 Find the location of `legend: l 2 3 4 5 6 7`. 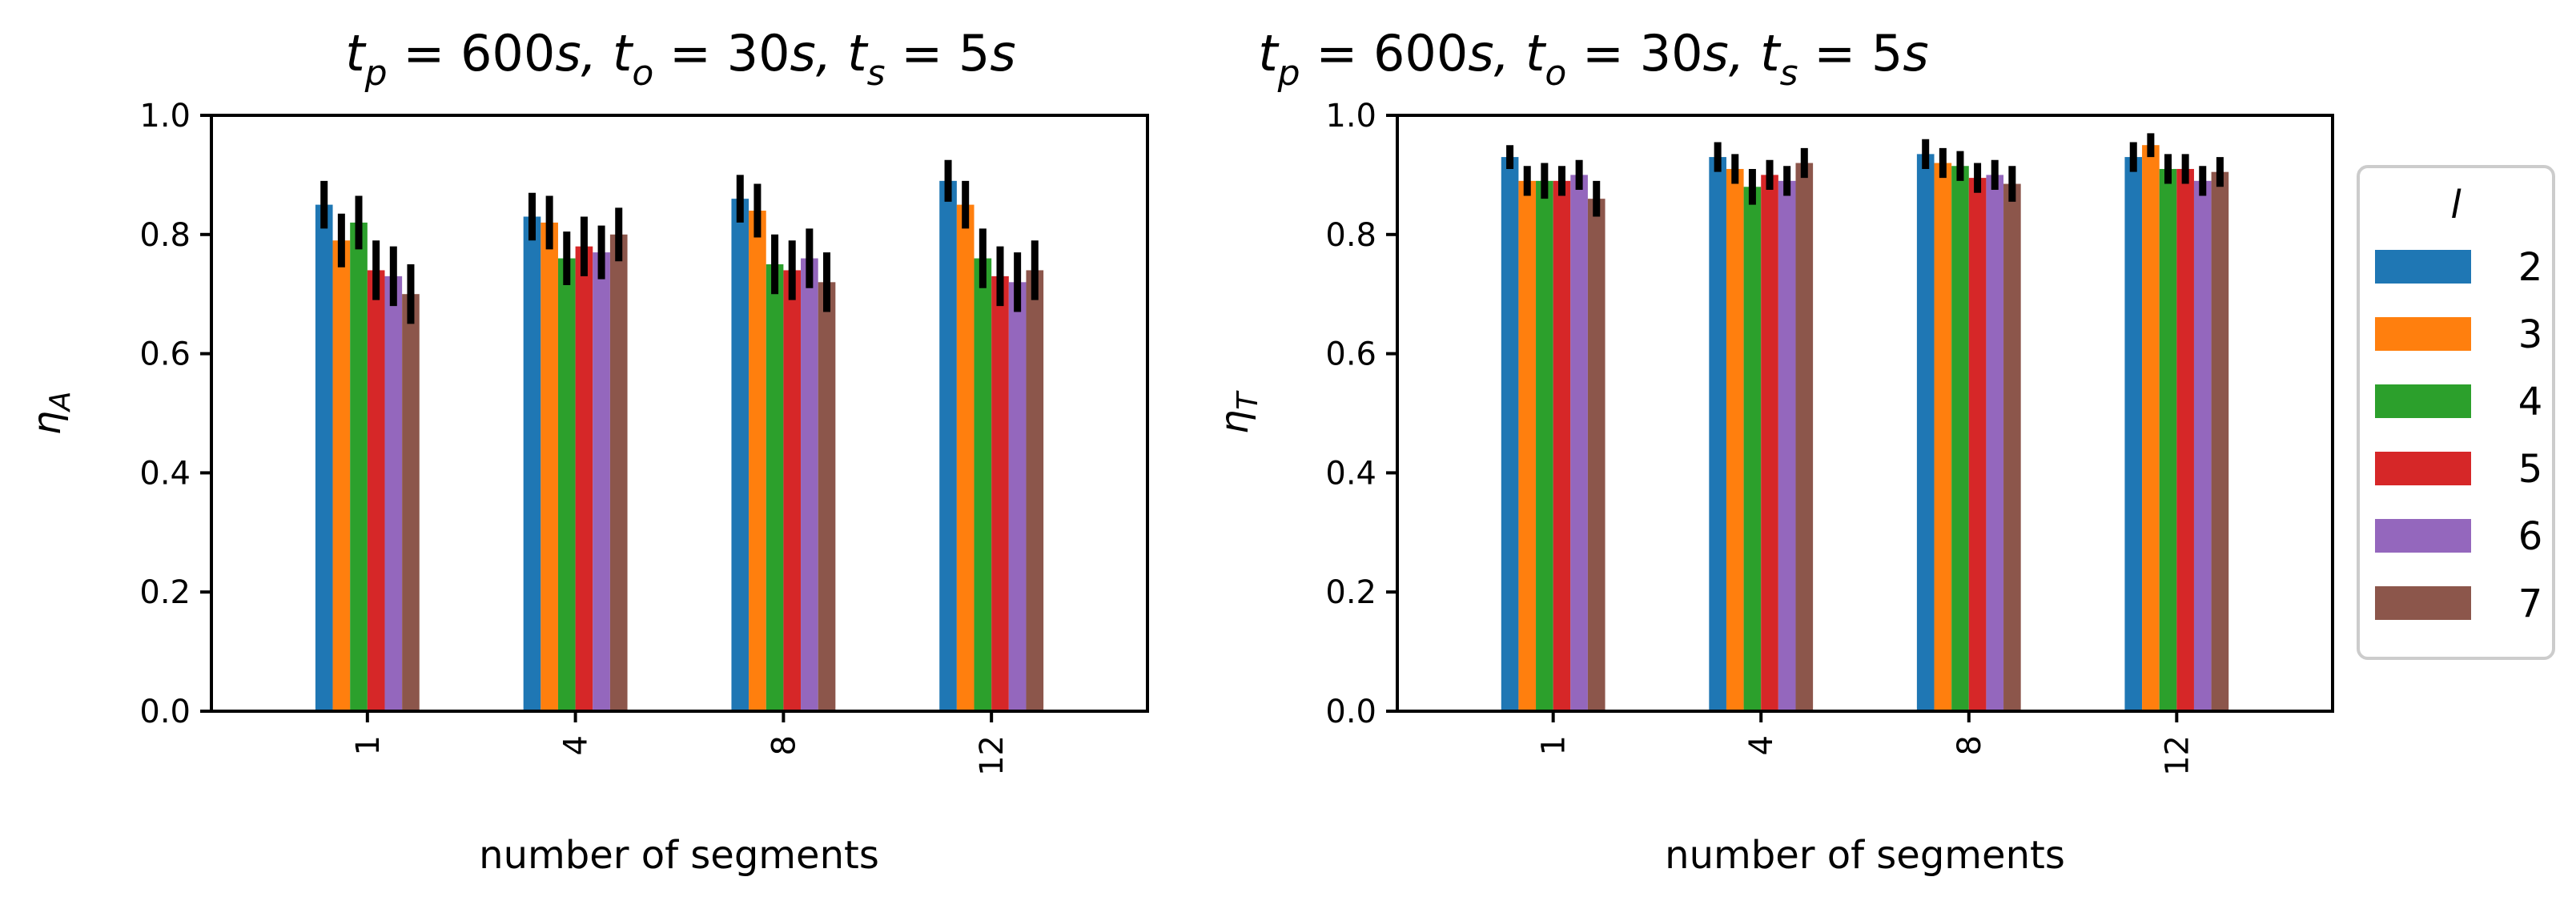

legend: l 2 3 4 5 6 7 is located at coordinates (2456, 412).